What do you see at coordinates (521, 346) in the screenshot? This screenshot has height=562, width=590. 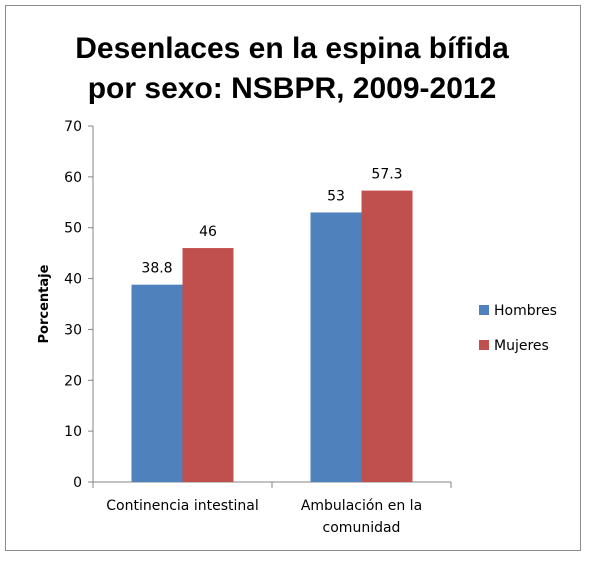 I see `legend-label: Mujeres` at bounding box center [521, 346].